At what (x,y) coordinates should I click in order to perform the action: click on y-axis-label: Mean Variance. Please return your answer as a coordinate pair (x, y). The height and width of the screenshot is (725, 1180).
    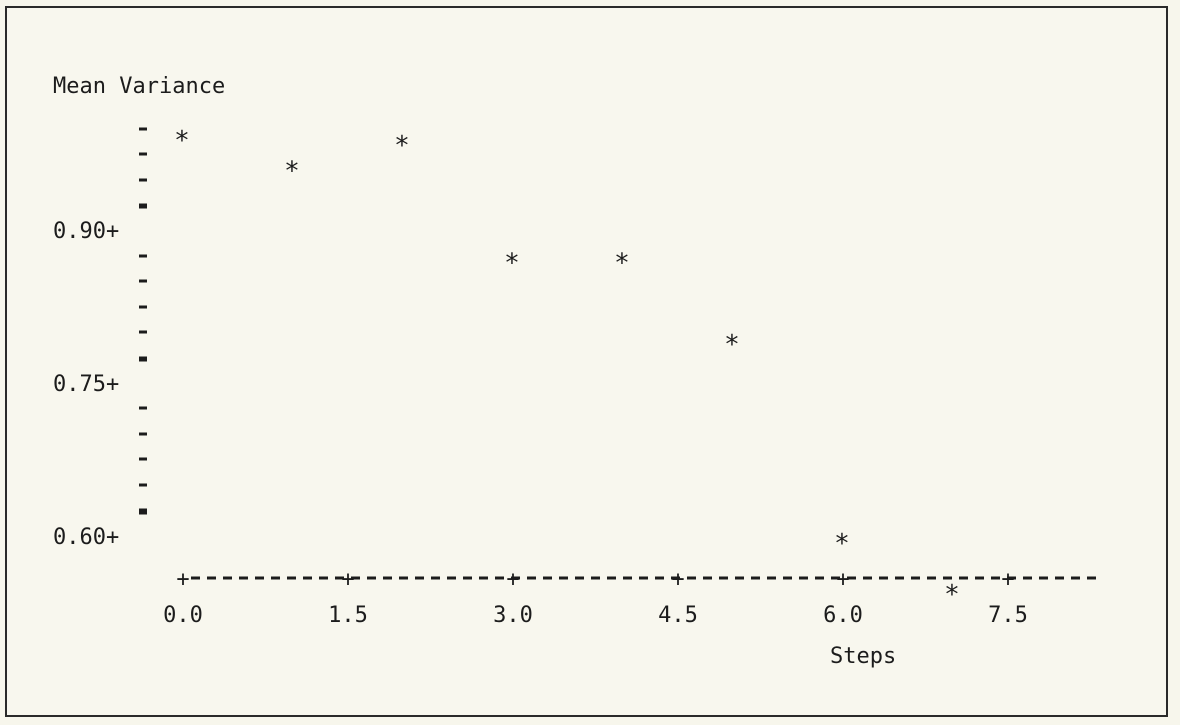
    Looking at the image, I should click on (139, 86).